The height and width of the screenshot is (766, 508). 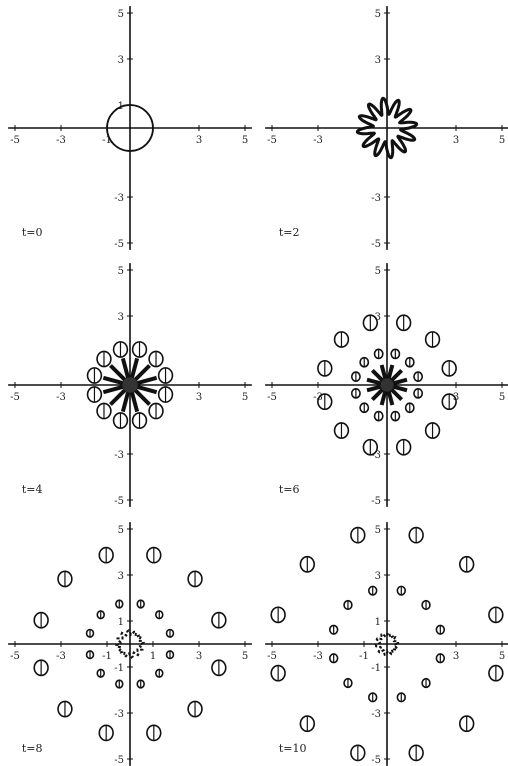 What do you see at coordinates (376, 668) in the screenshot?
I see `y-tick-label: -1` at bounding box center [376, 668].